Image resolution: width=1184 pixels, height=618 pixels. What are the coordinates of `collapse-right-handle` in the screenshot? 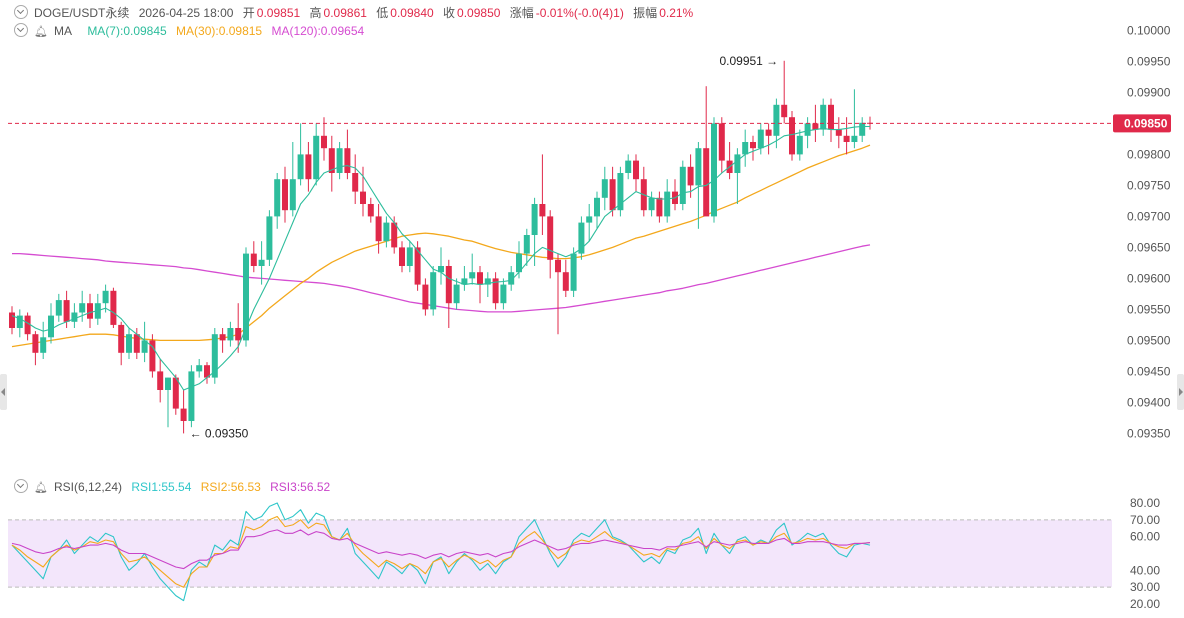 It's located at (1180, 392).